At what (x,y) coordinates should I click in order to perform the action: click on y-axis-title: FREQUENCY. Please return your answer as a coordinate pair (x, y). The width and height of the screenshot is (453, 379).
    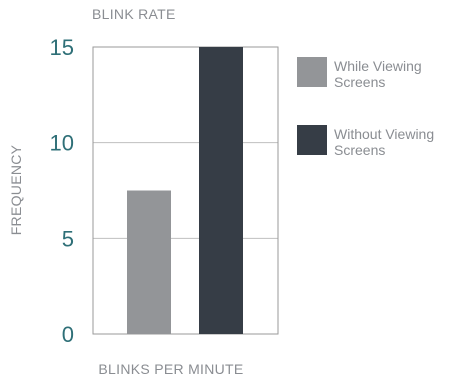
    Looking at the image, I should click on (16, 189).